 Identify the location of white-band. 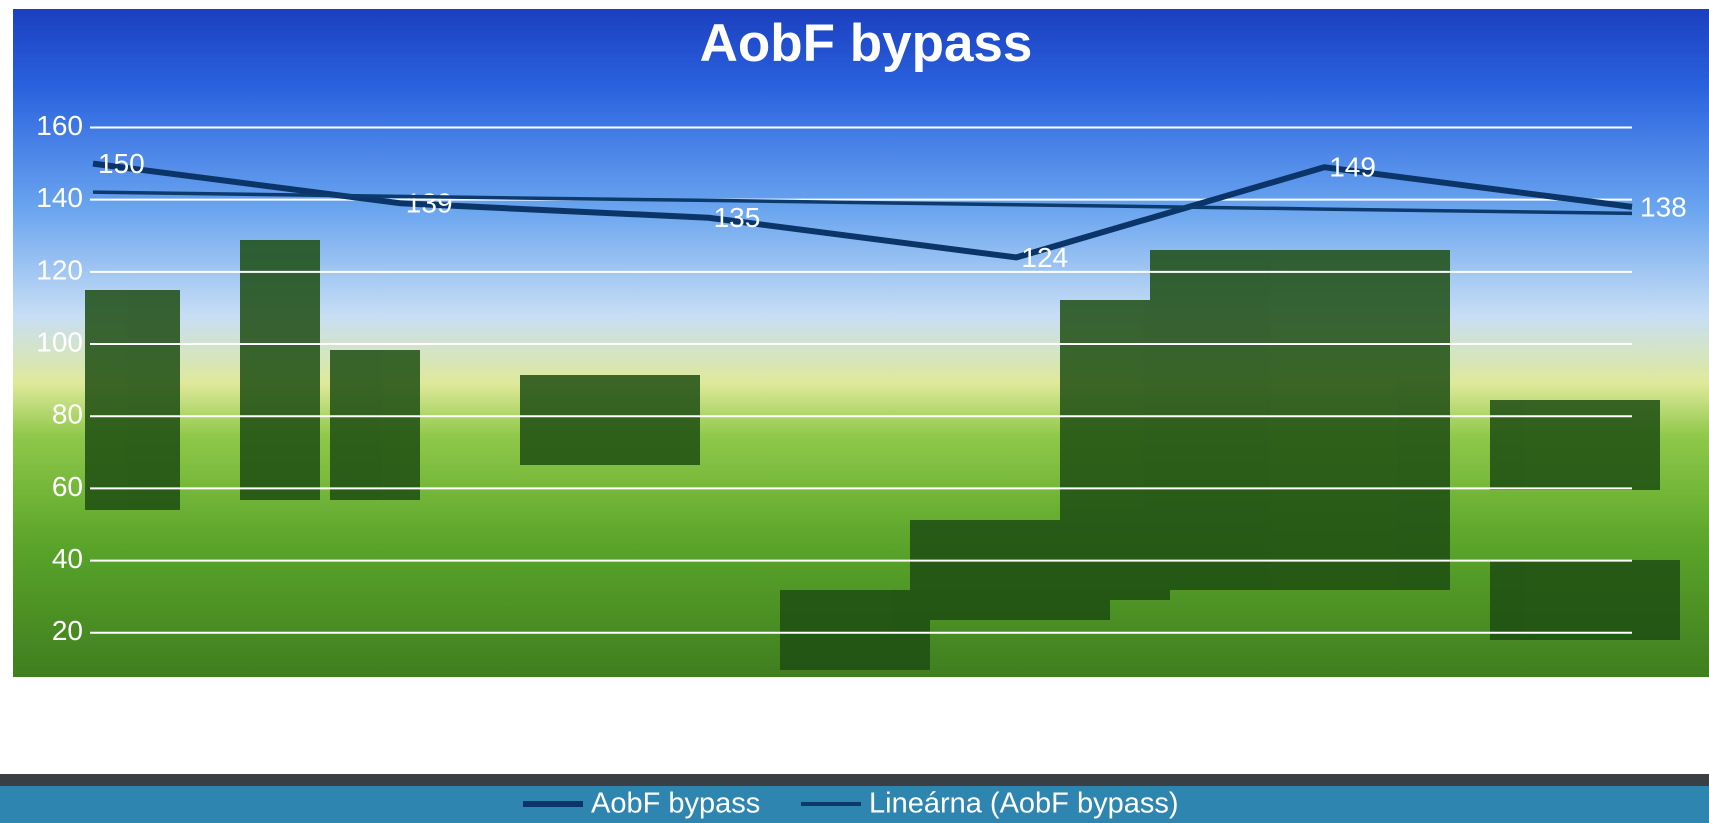
(854, 725).